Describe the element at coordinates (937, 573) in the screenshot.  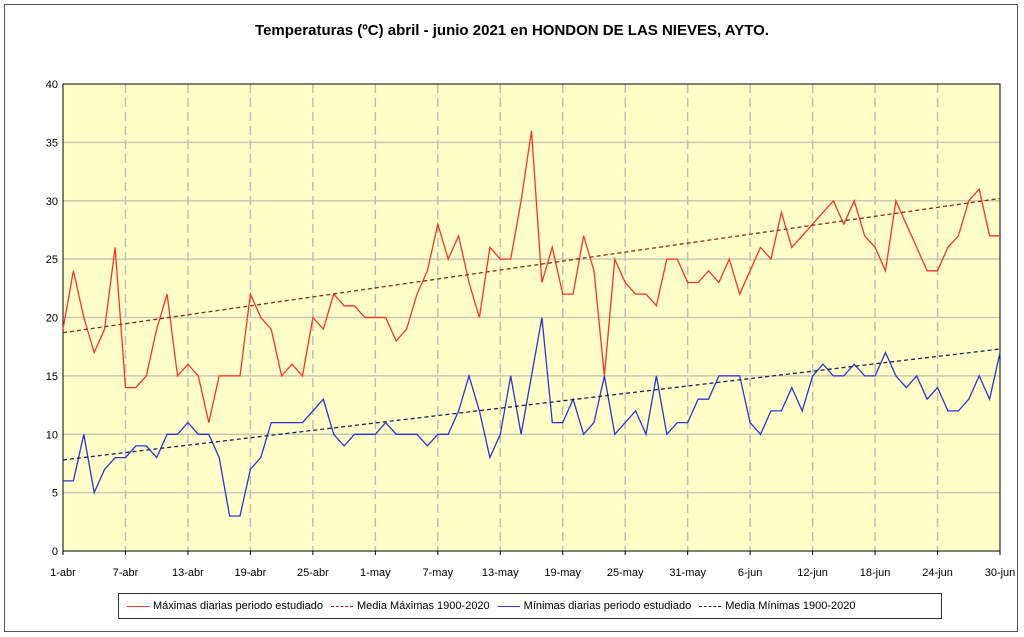
I see `x-tick-label: 24-jun` at that location.